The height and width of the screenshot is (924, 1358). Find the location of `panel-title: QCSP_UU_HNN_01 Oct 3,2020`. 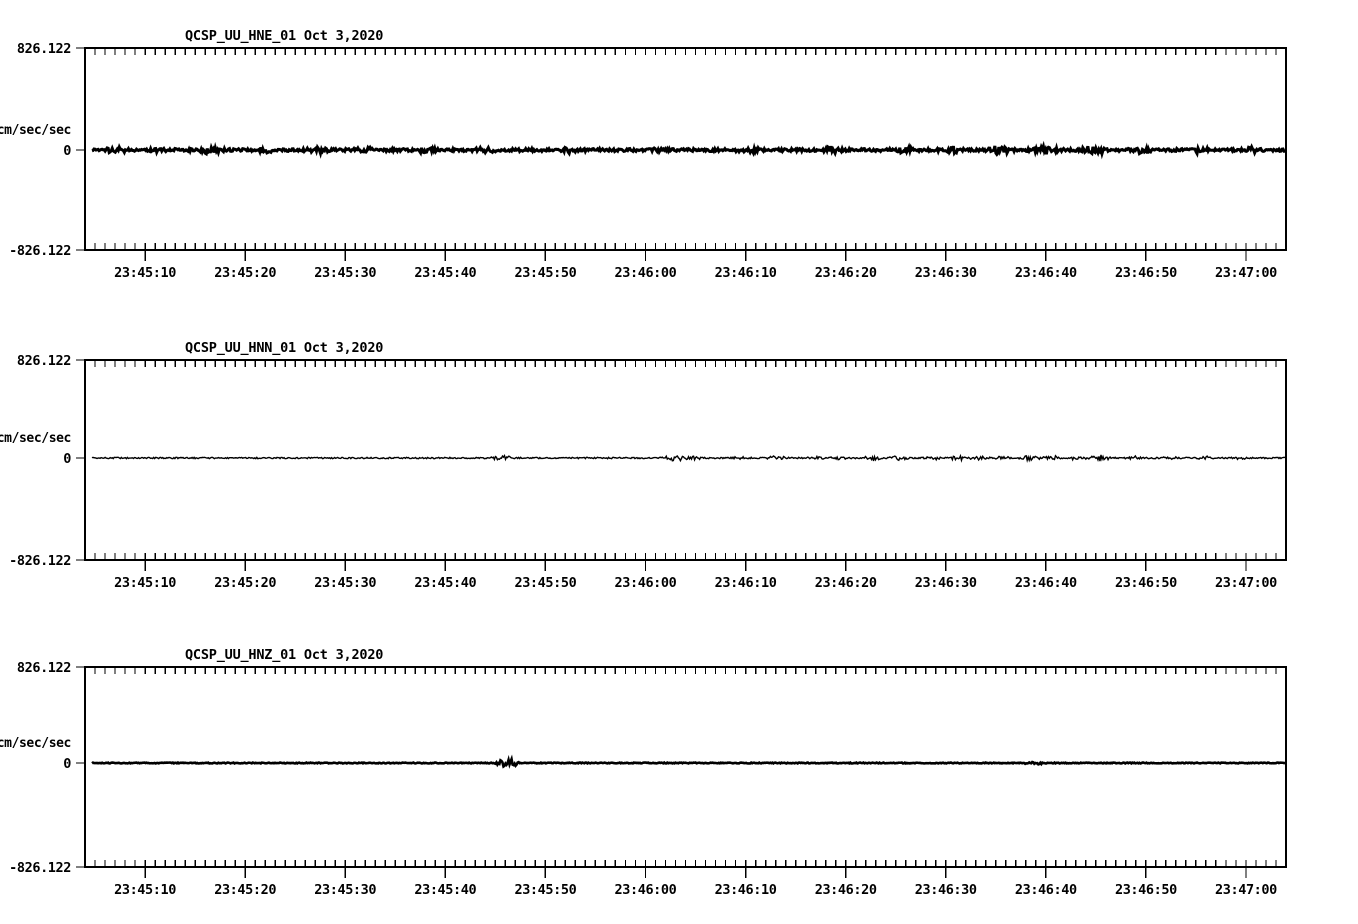

panel-title: QCSP_UU_HNN_01 Oct 3,2020 is located at coordinates (284, 348).